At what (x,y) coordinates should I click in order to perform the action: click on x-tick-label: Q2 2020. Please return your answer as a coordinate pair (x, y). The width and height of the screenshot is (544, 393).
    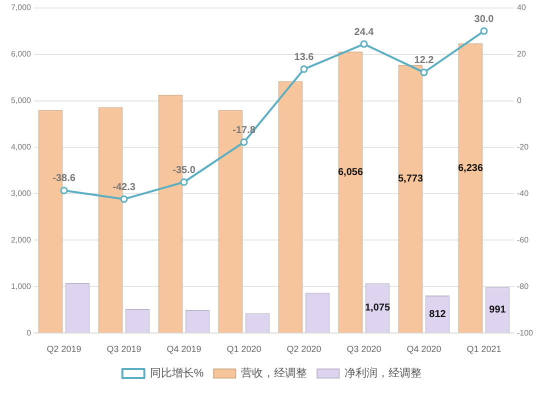
    Looking at the image, I should click on (304, 349).